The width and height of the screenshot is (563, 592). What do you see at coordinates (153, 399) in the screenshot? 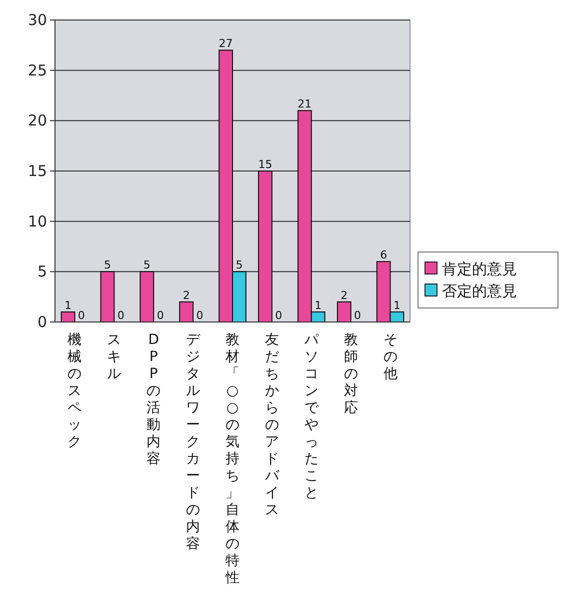
I see `x-tick-label: DPPの活動内容` at bounding box center [153, 399].